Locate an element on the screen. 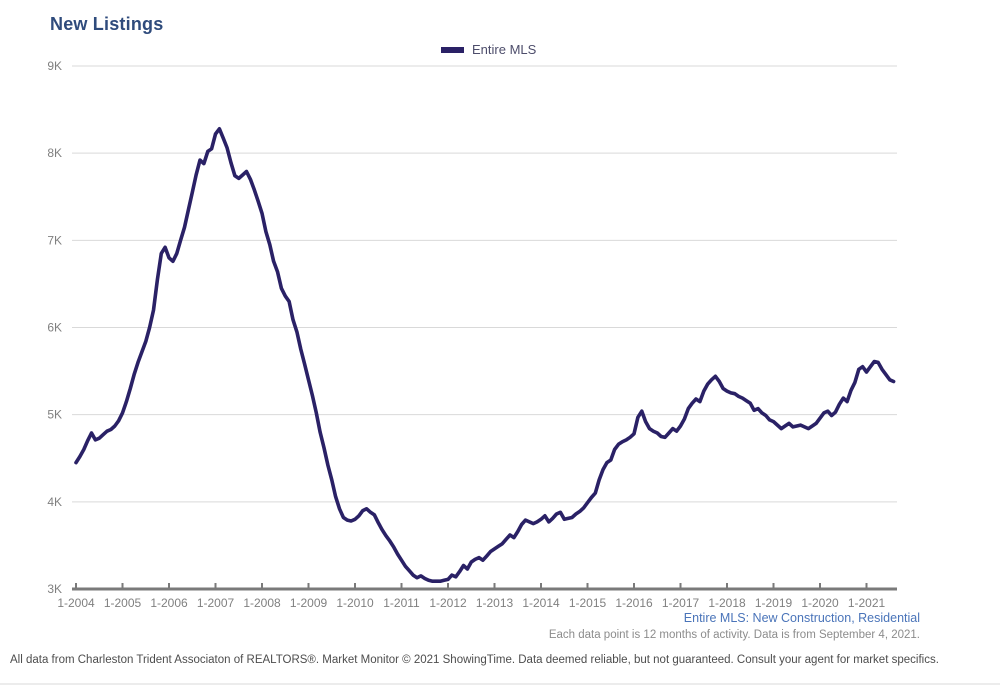  x-axis-label: 1-2015 is located at coordinates (588, 603).